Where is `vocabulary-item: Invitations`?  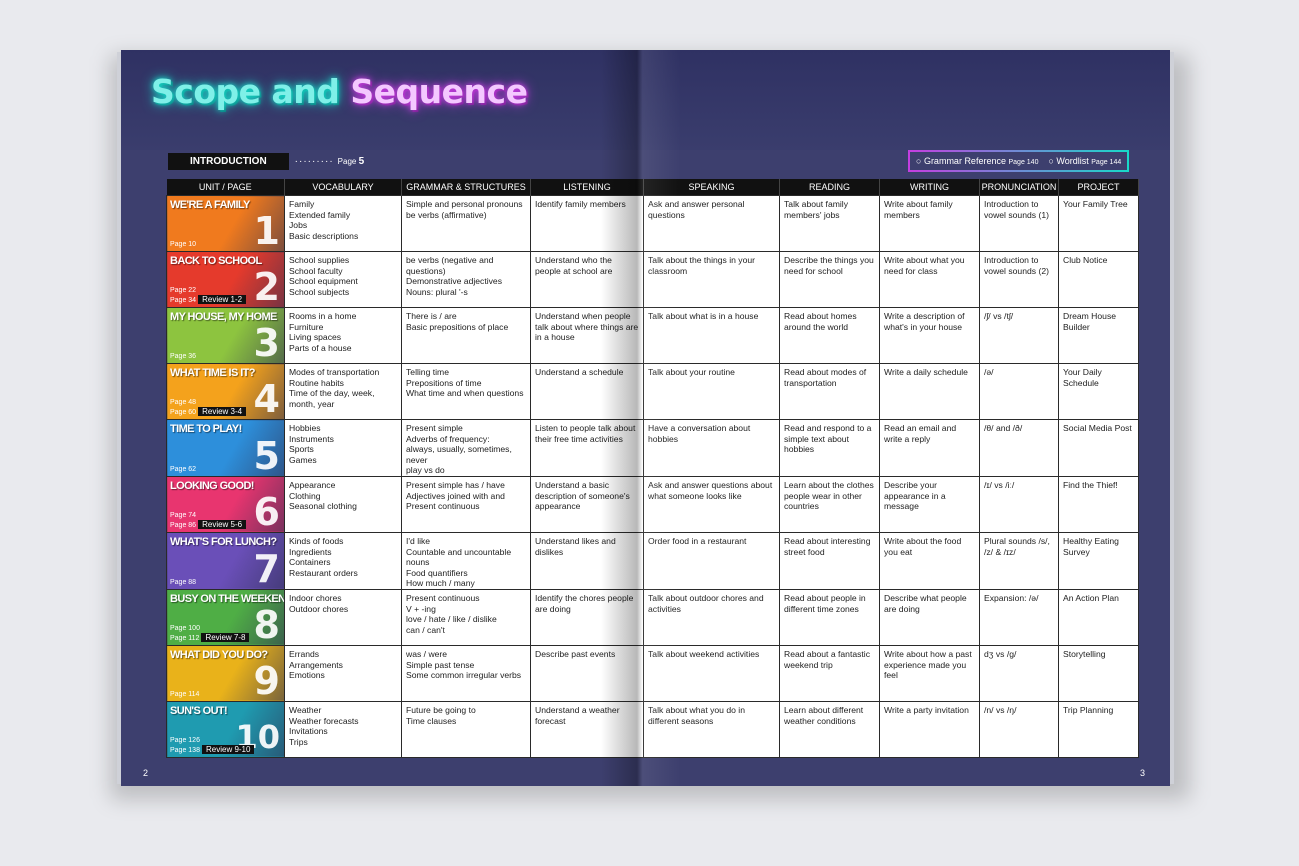 vocabulary-item: Invitations is located at coordinates (308, 731).